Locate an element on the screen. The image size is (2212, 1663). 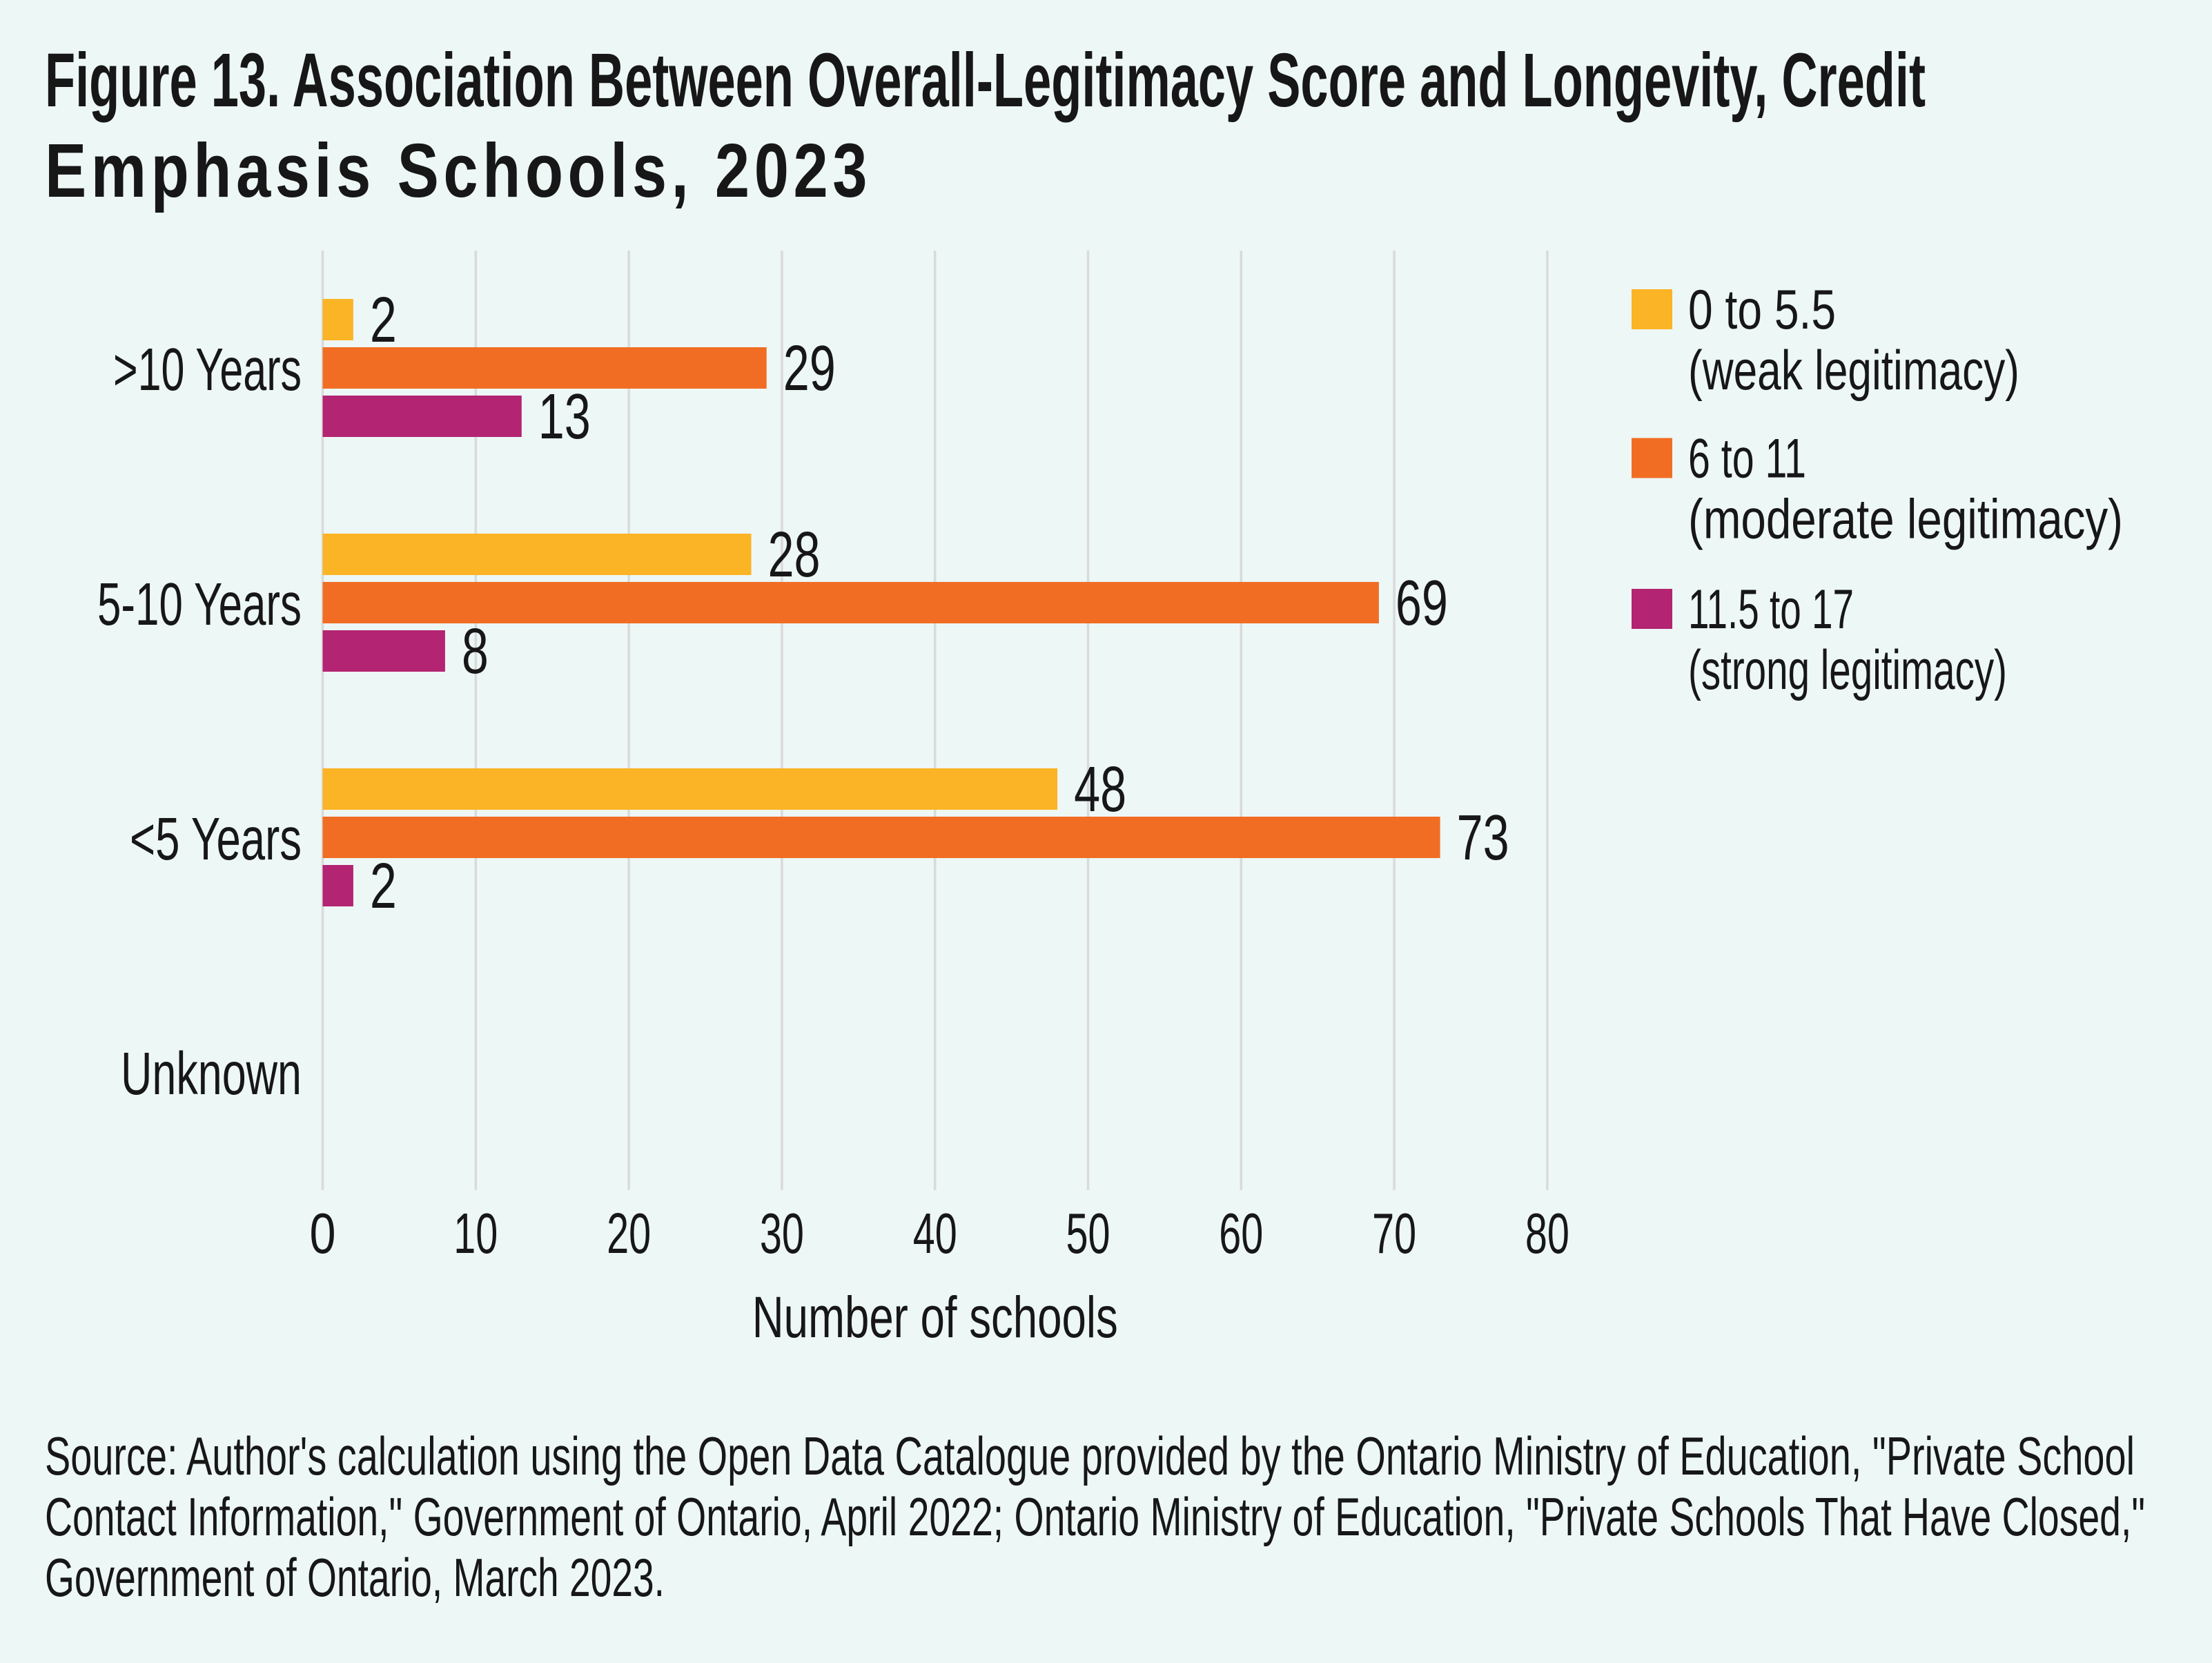
svg-text:Government of Ontario, March 2: Government of Ontario, March 2023. is located at coordinates (355, 1577).